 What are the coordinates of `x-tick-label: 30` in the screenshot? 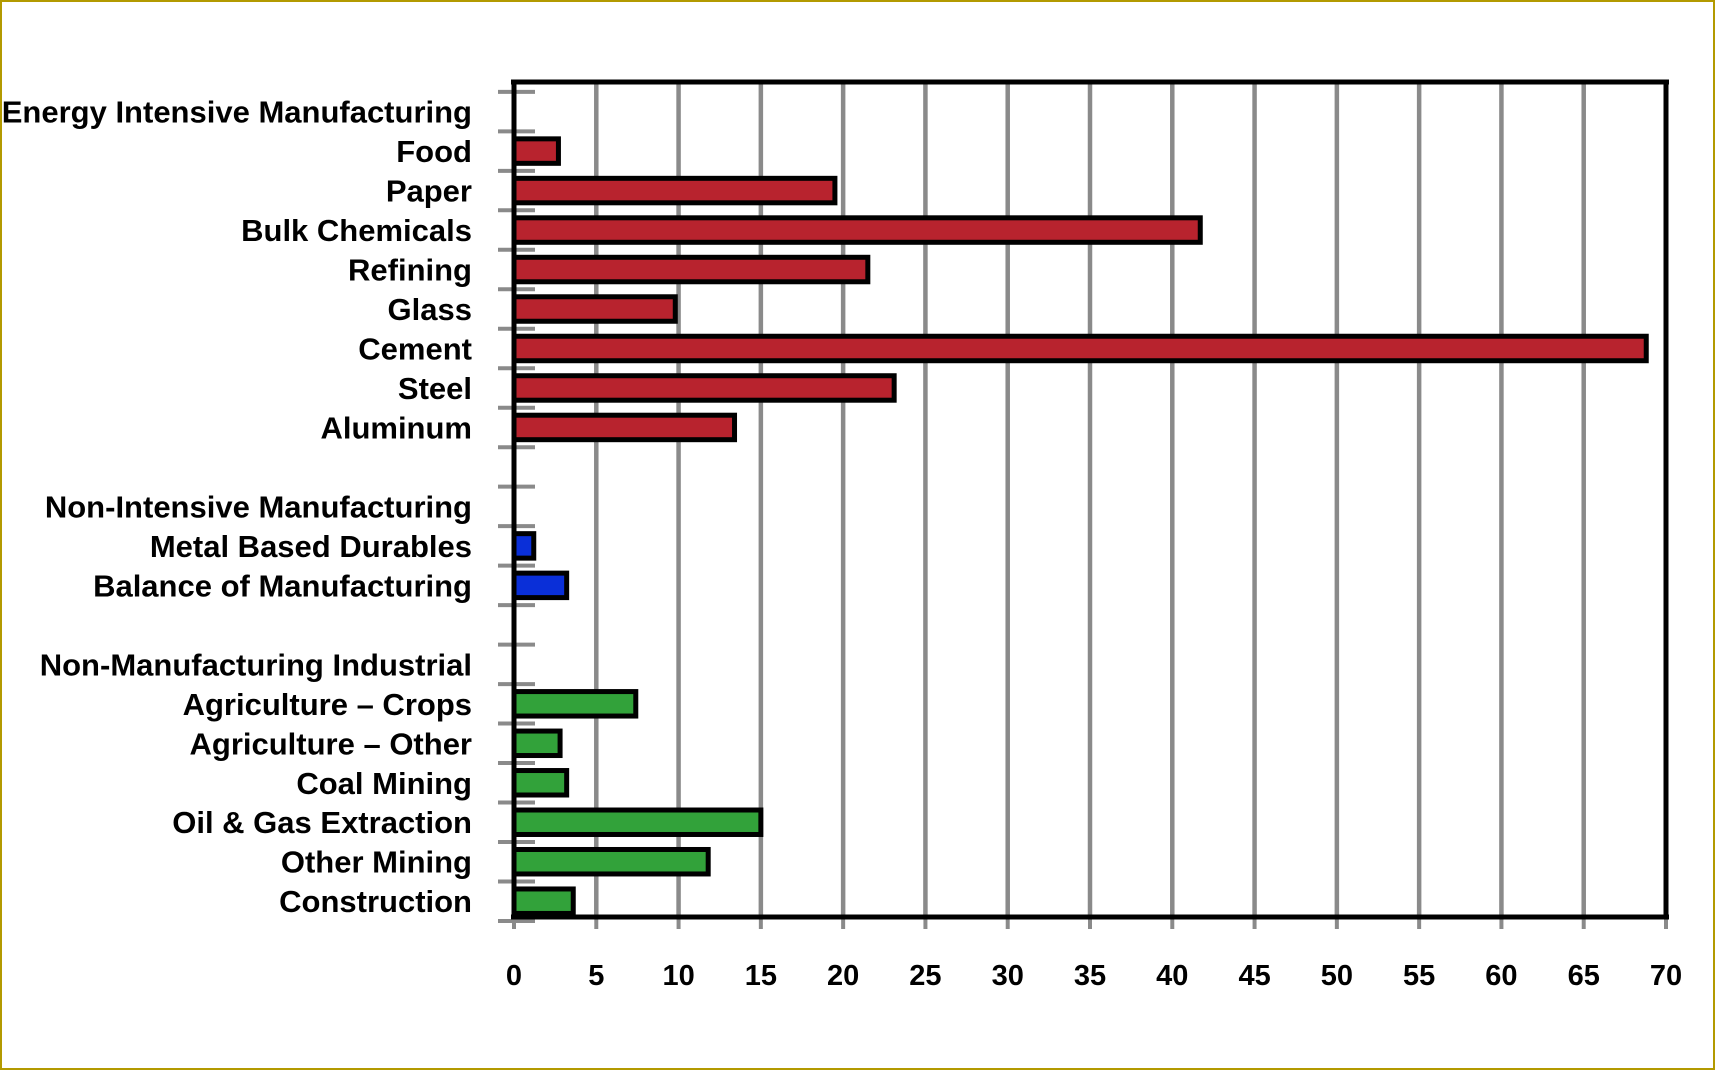 It's located at (1008, 976).